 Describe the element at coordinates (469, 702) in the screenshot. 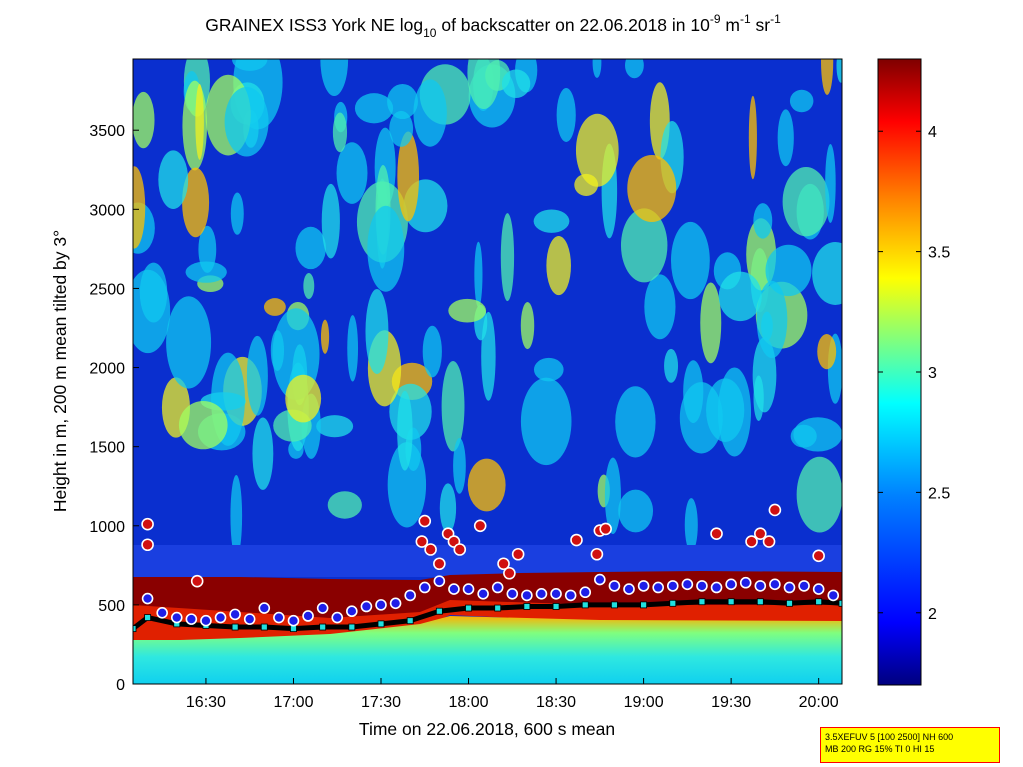

I see `x-tick-label: 18:00` at that location.